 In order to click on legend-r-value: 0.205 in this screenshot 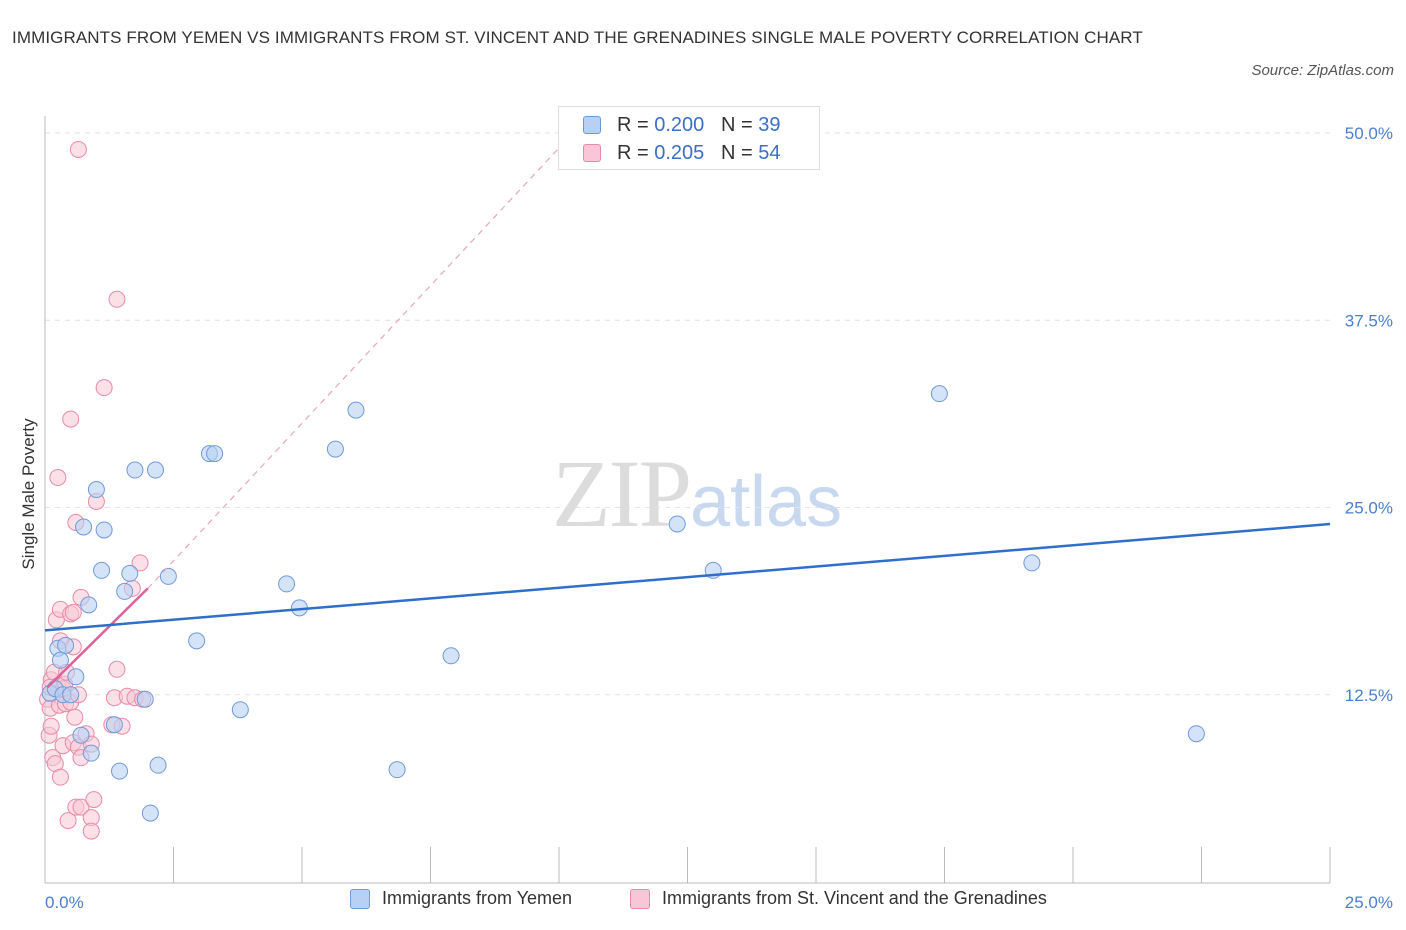, I will do `click(679, 152)`.